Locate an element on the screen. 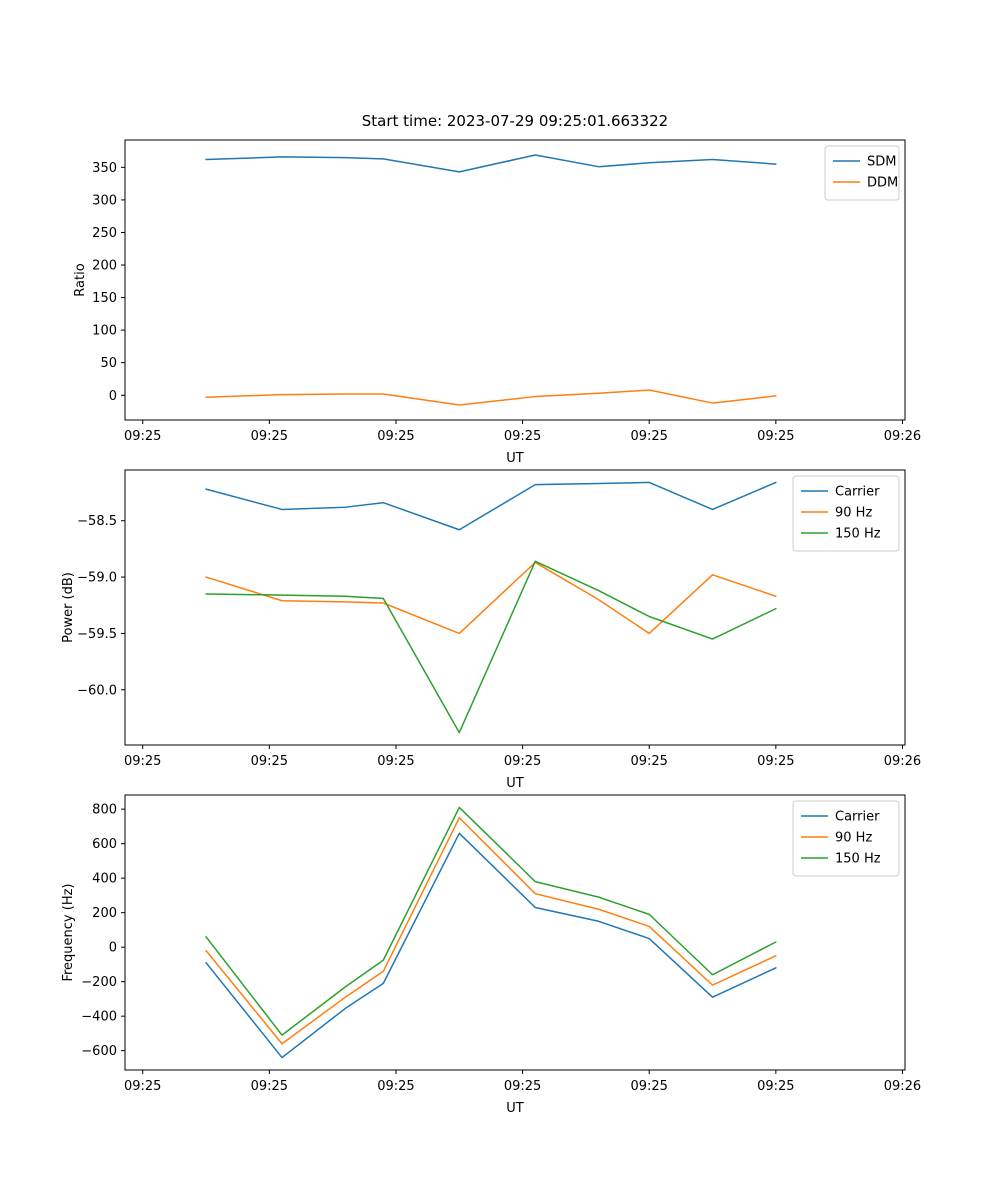  y-tick-label: −59.0 is located at coordinates (97, 578).